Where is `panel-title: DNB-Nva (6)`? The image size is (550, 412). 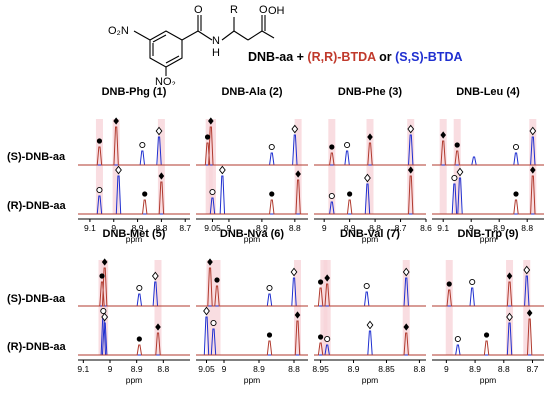 panel-title: DNB-Nva (6) is located at coordinates (252, 234).